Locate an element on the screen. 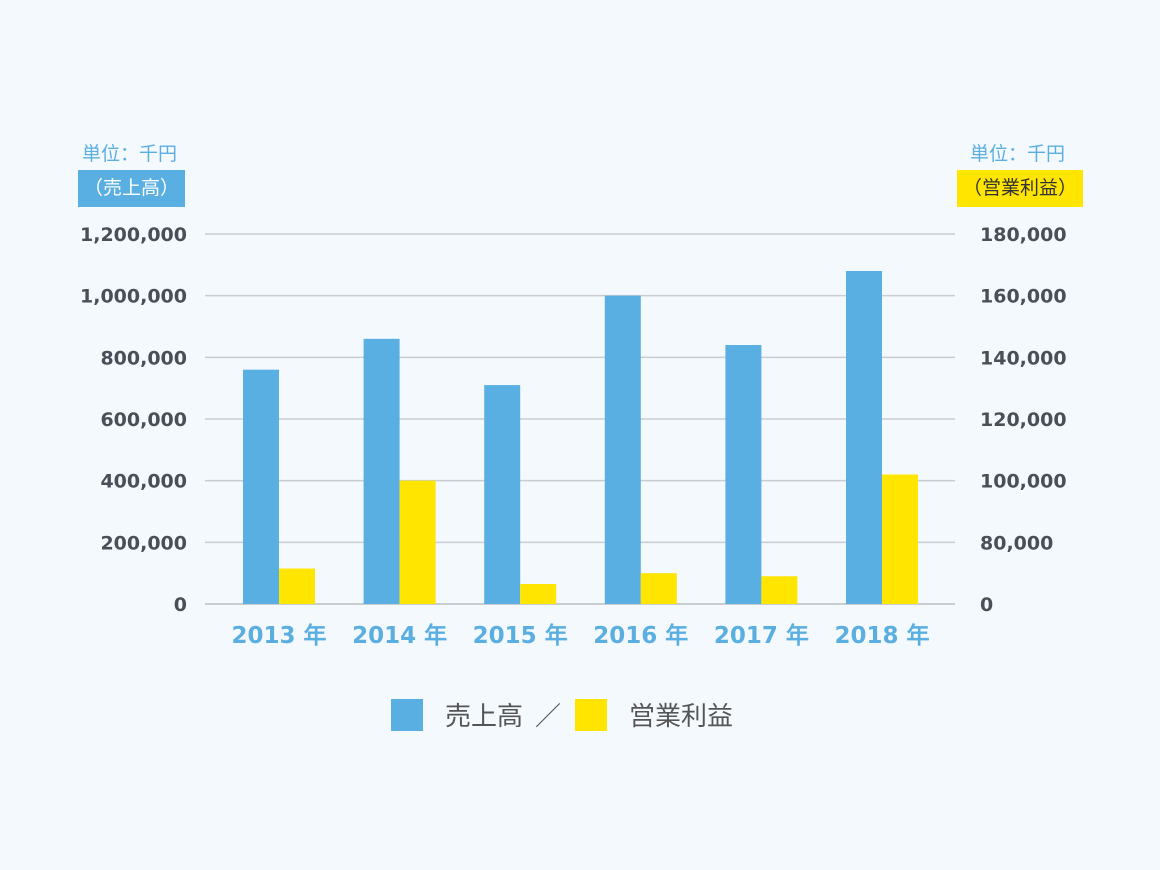 The width and height of the screenshot is (1160, 870). x-tick-label: 2016 年 is located at coordinates (640, 635).